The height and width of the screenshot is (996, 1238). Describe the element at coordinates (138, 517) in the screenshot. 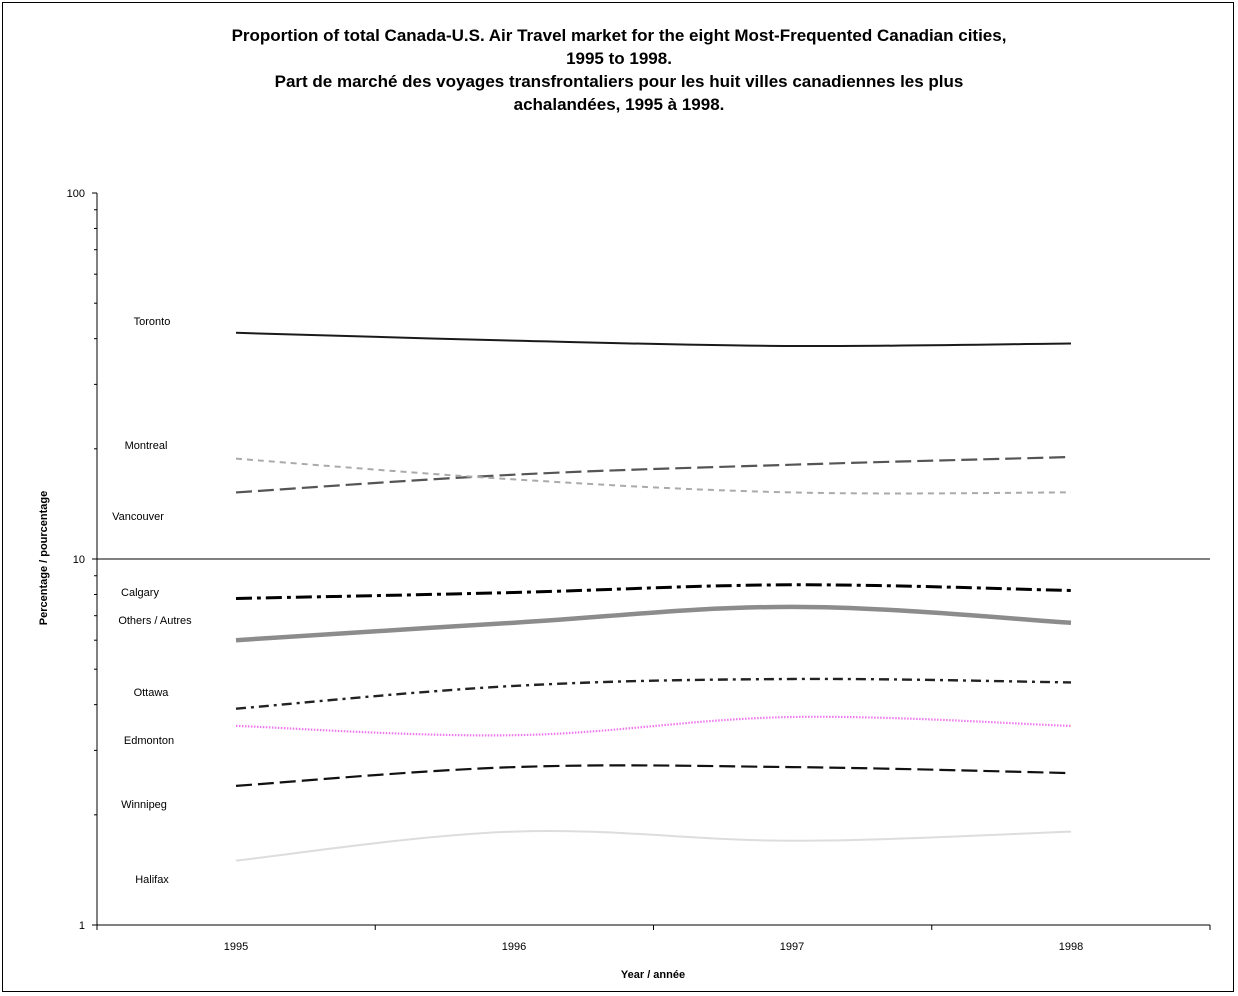

I see `series-label-vancouver: Vancouver` at that location.